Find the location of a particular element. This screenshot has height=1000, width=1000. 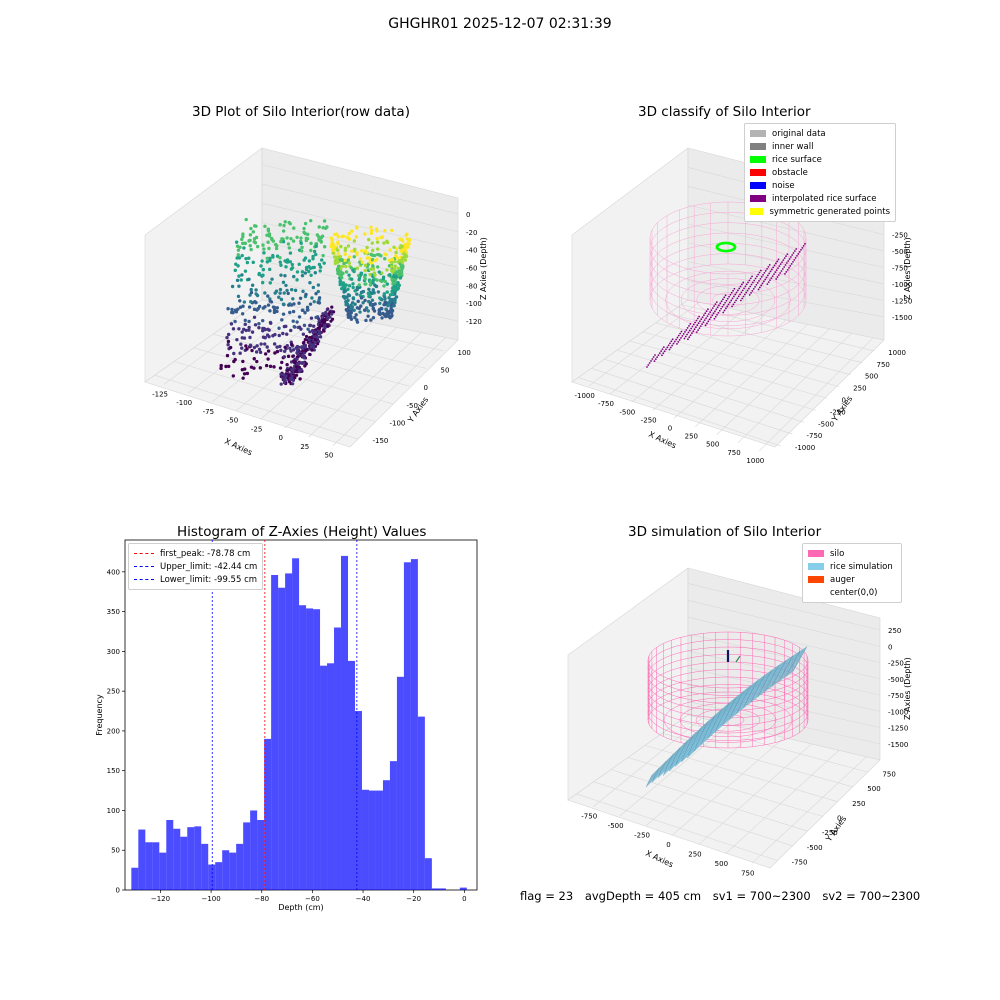

y-tick-label: 0 is located at coordinates (426, 388).